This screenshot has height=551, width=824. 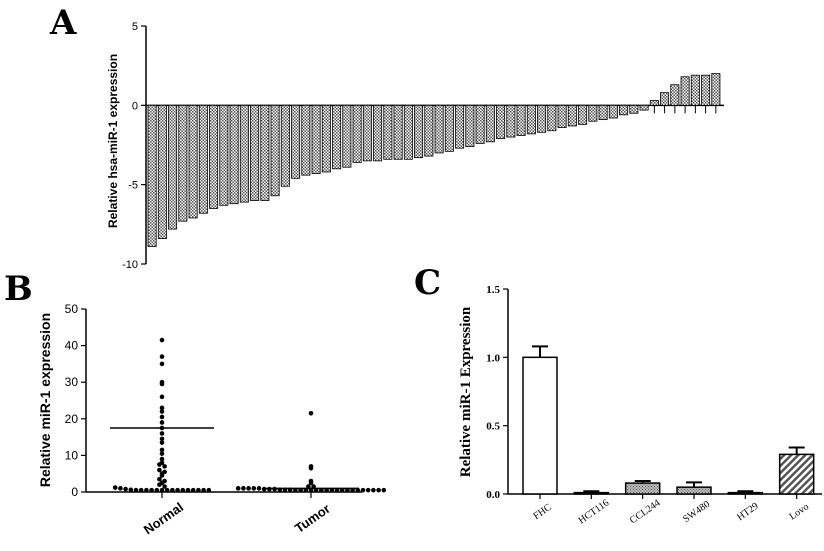 What do you see at coordinates (130, 265) in the screenshot?
I see `chart-a-y-tick-label: -10` at bounding box center [130, 265].